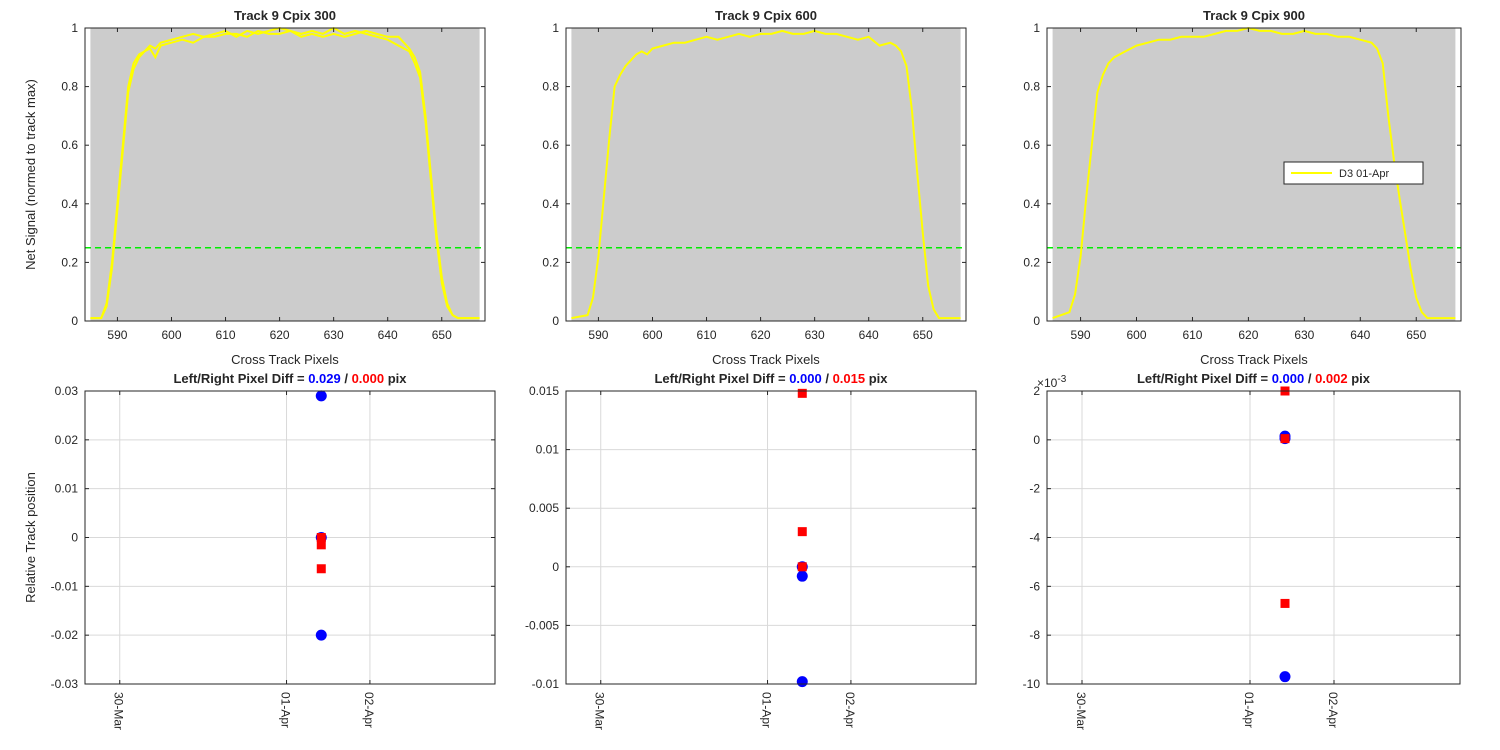 This screenshot has height=750, width=1500. What do you see at coordinates (1248, 335) in the screenshot?
I see `x-tick-label: 620` at bounding box center [1248, 335].